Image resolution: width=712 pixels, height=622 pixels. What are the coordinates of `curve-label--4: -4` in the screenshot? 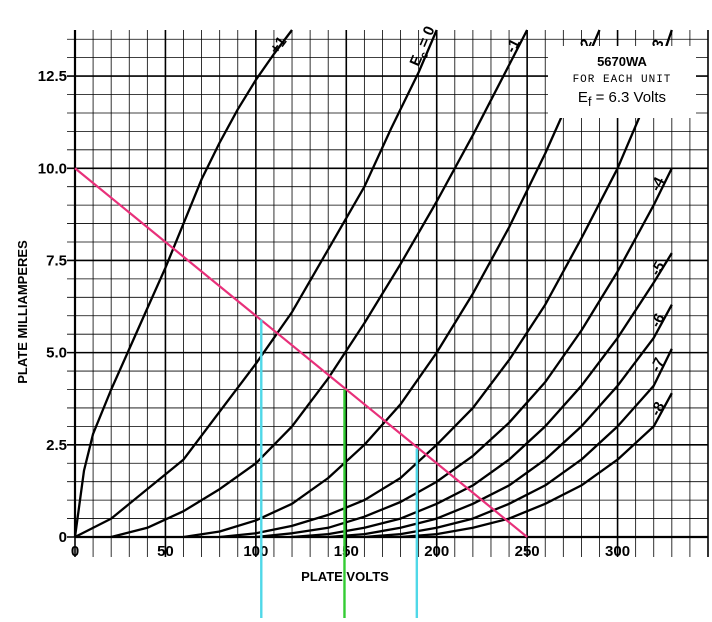 It's located at (657, 184).